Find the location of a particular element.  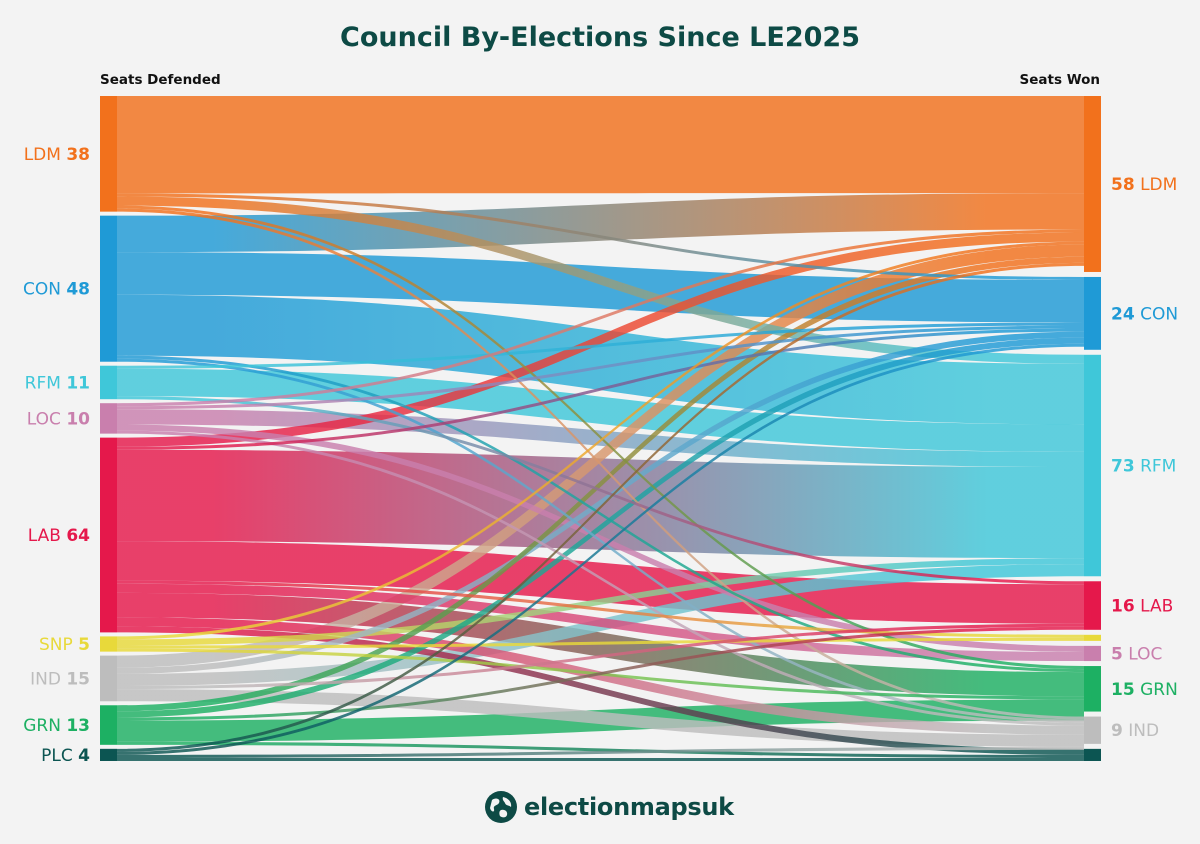

flow-grn-to-lab is located at coordinates (600, 673).